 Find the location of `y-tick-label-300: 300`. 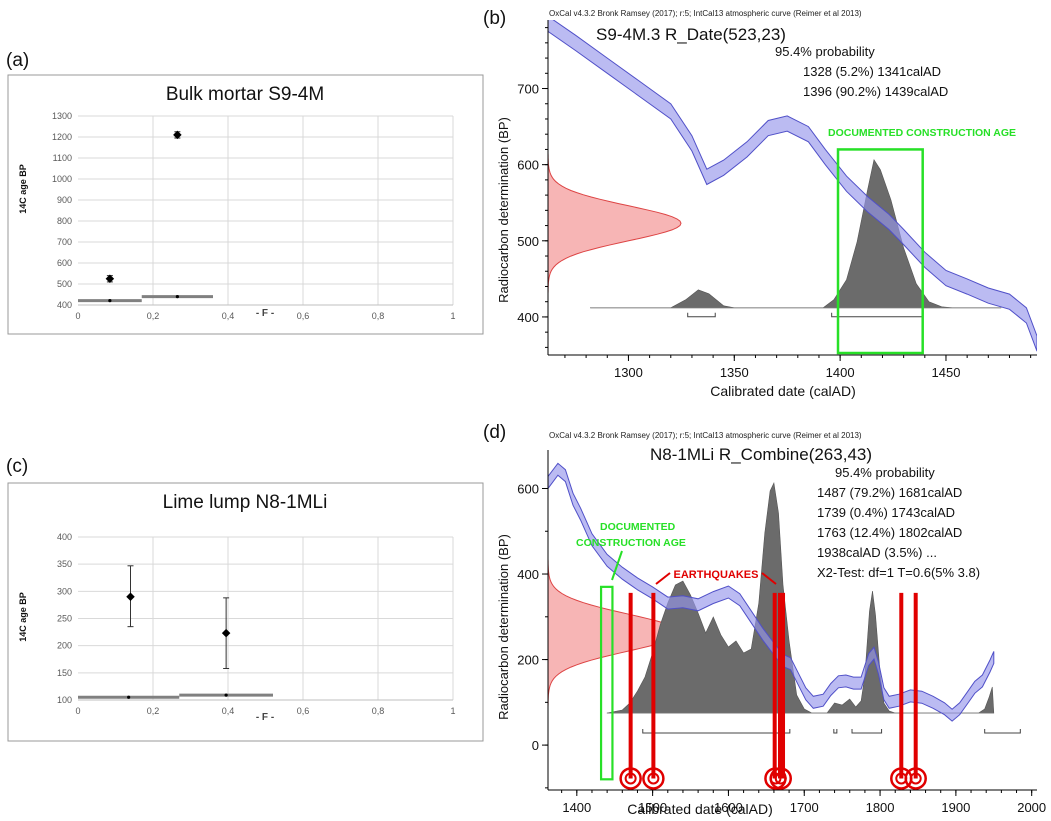

y-tick-label-300: 300 is located at coordinates (64, 591).